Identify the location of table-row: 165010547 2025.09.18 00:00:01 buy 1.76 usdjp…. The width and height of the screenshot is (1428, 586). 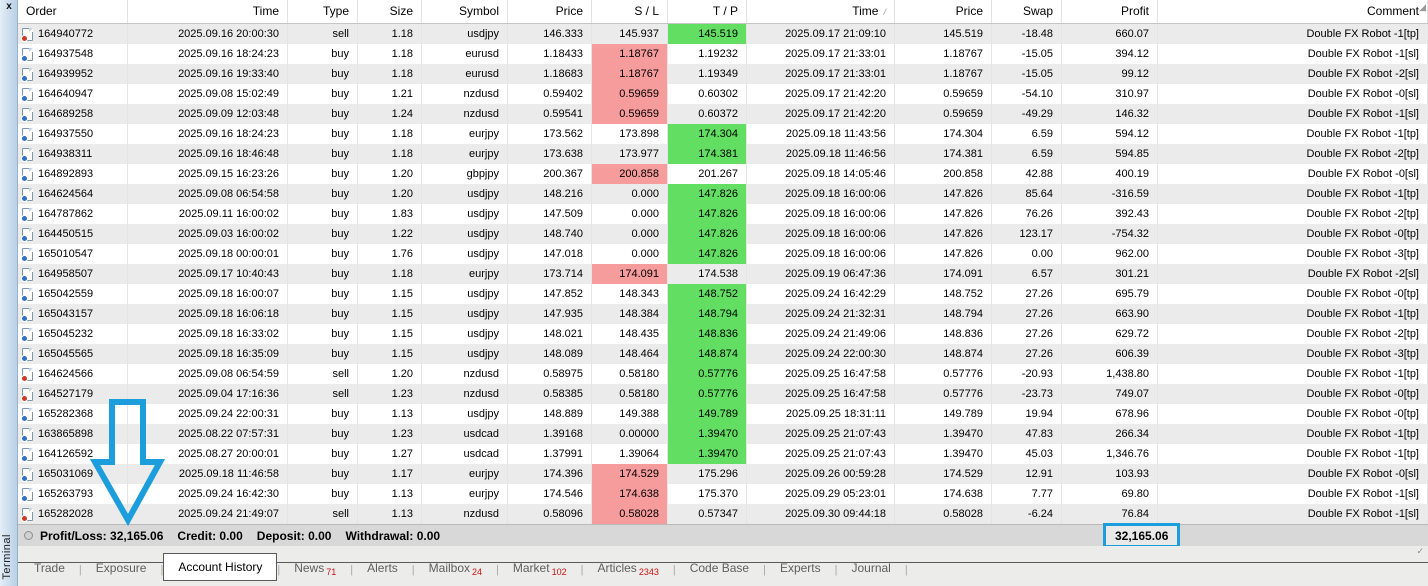
(723, 254).